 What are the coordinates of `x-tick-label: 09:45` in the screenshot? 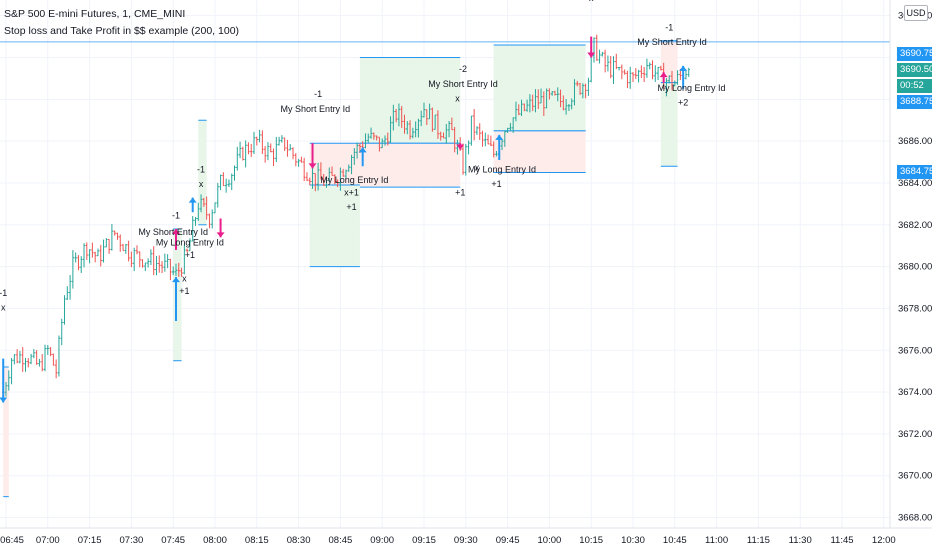 It's located at (508, 540).